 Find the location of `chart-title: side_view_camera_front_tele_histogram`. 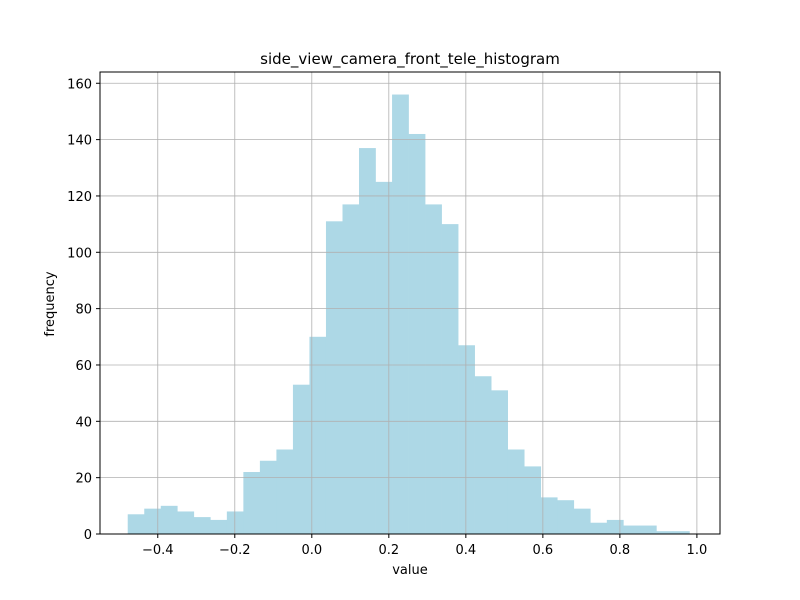

chart-title: side_view_camera_front_tele_histogram is located at coordinates (410, 59).